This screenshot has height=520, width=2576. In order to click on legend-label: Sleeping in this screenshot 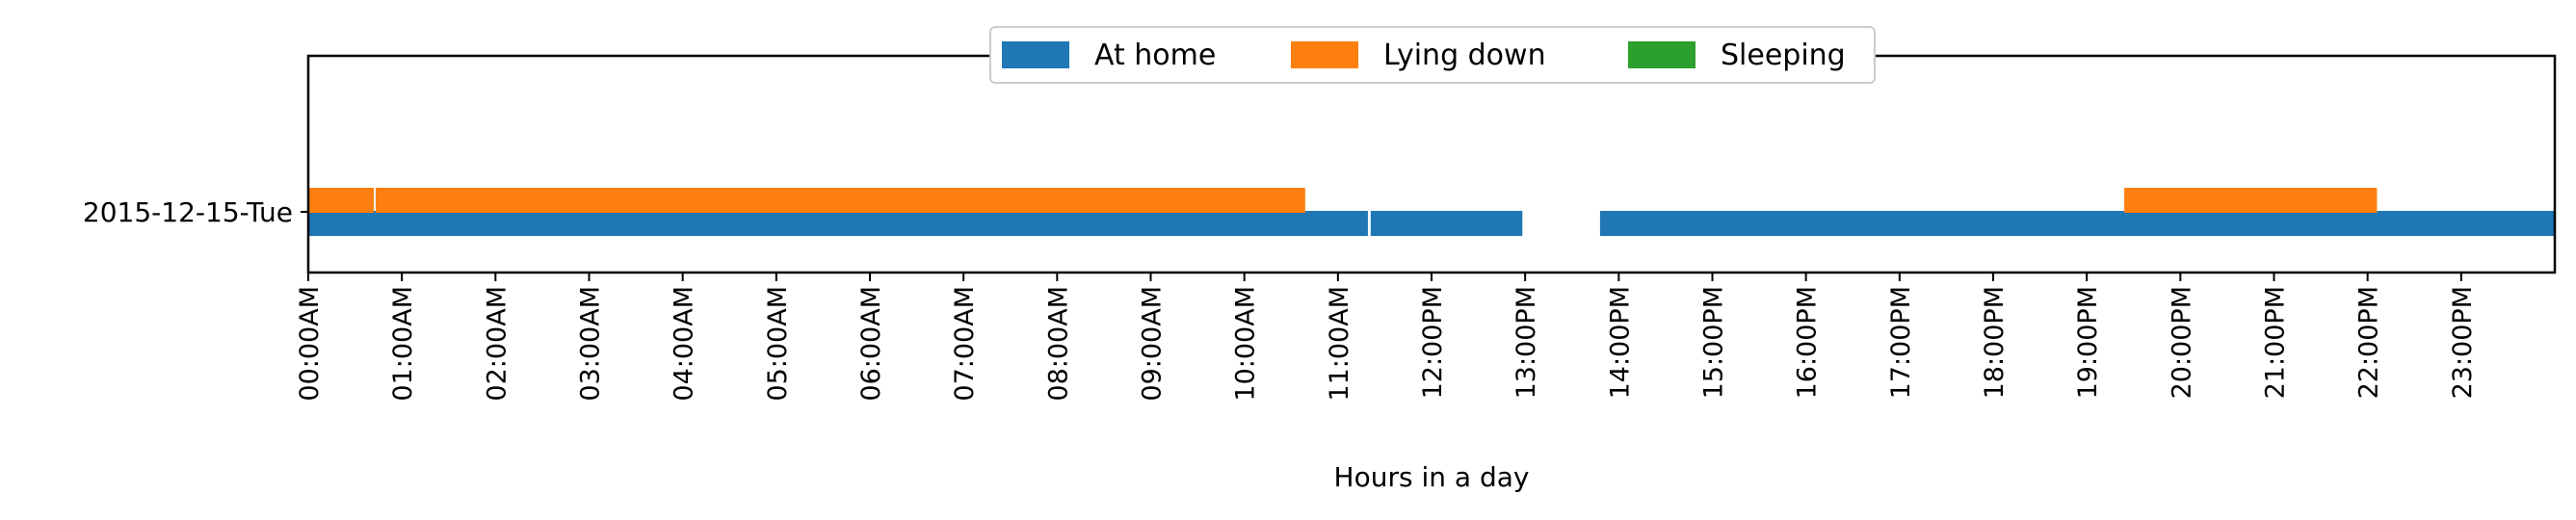, I will do `click(1784, 55)`.